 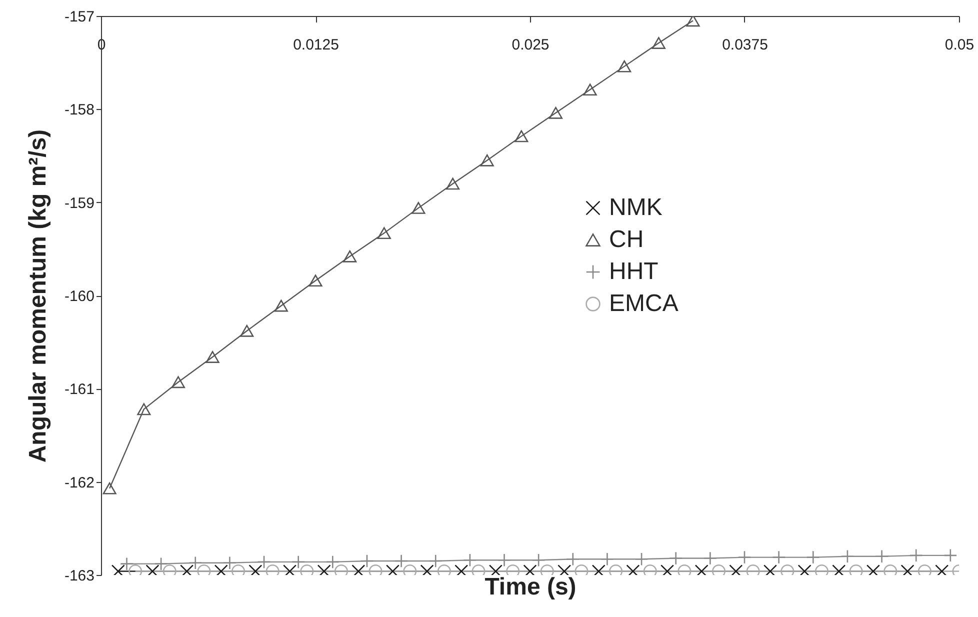 I want to click on y-tick-label: -161, so click(x=79, y=389).